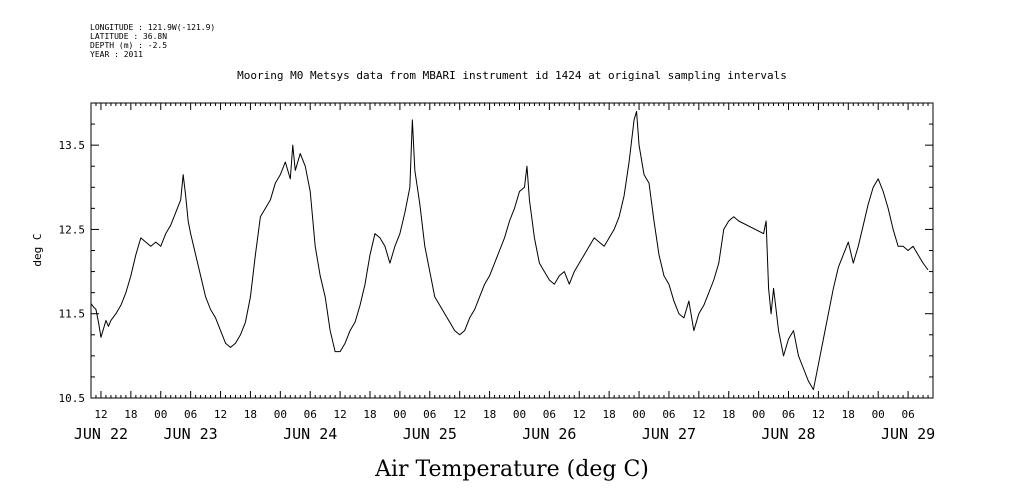  I want to click on x-day-label: JUN 29, so click(908, 434).